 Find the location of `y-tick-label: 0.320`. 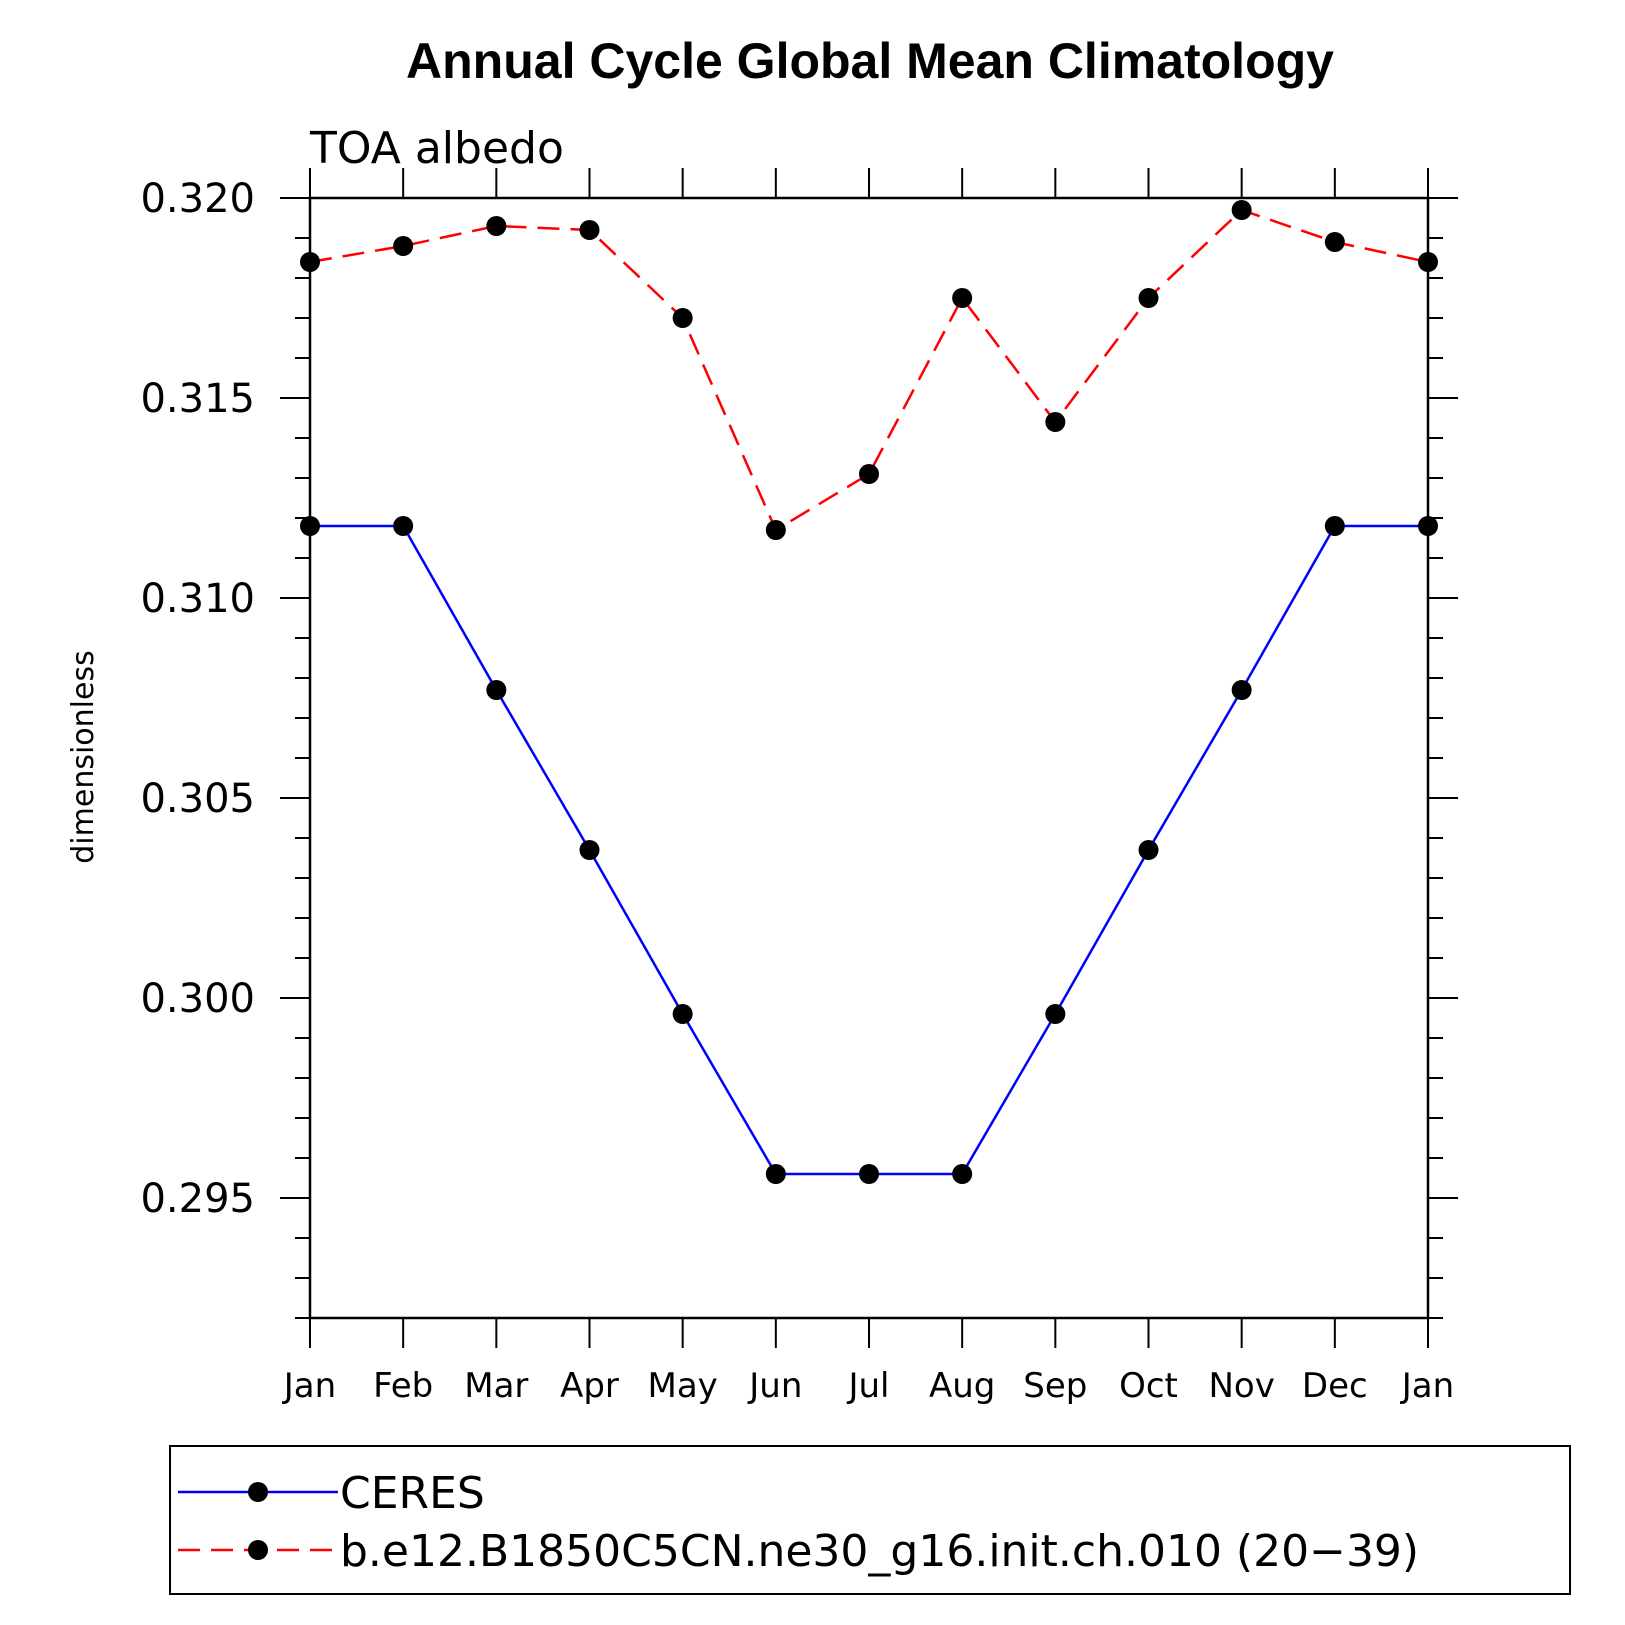

y-tick-label: 0.320 is located at coordinates (197, 199).